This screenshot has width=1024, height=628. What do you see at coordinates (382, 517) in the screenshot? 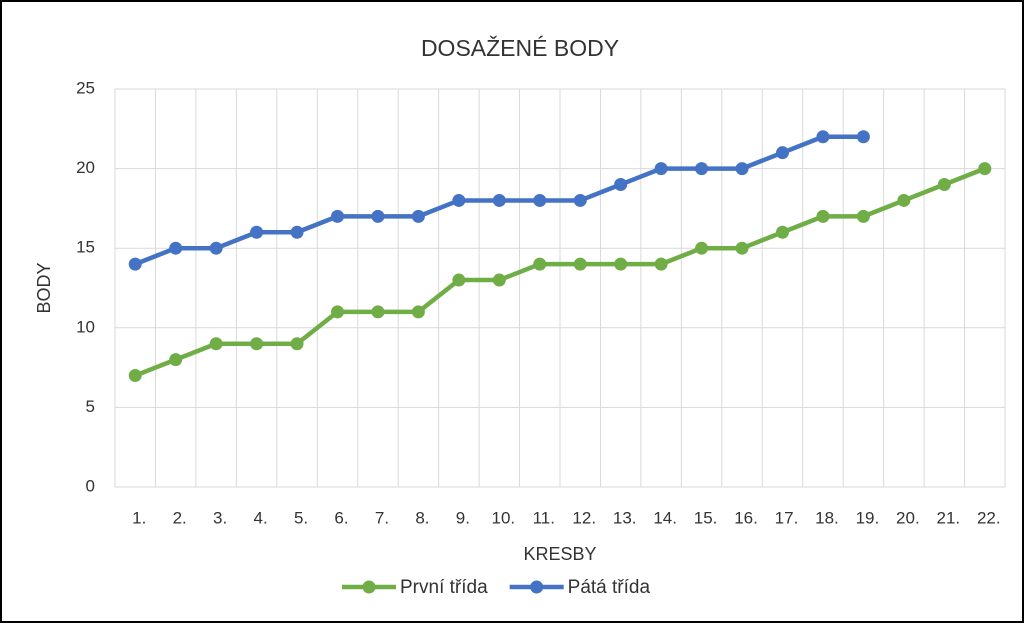
I see `x-tick-label: 7.` at bounding box center [382, 517].